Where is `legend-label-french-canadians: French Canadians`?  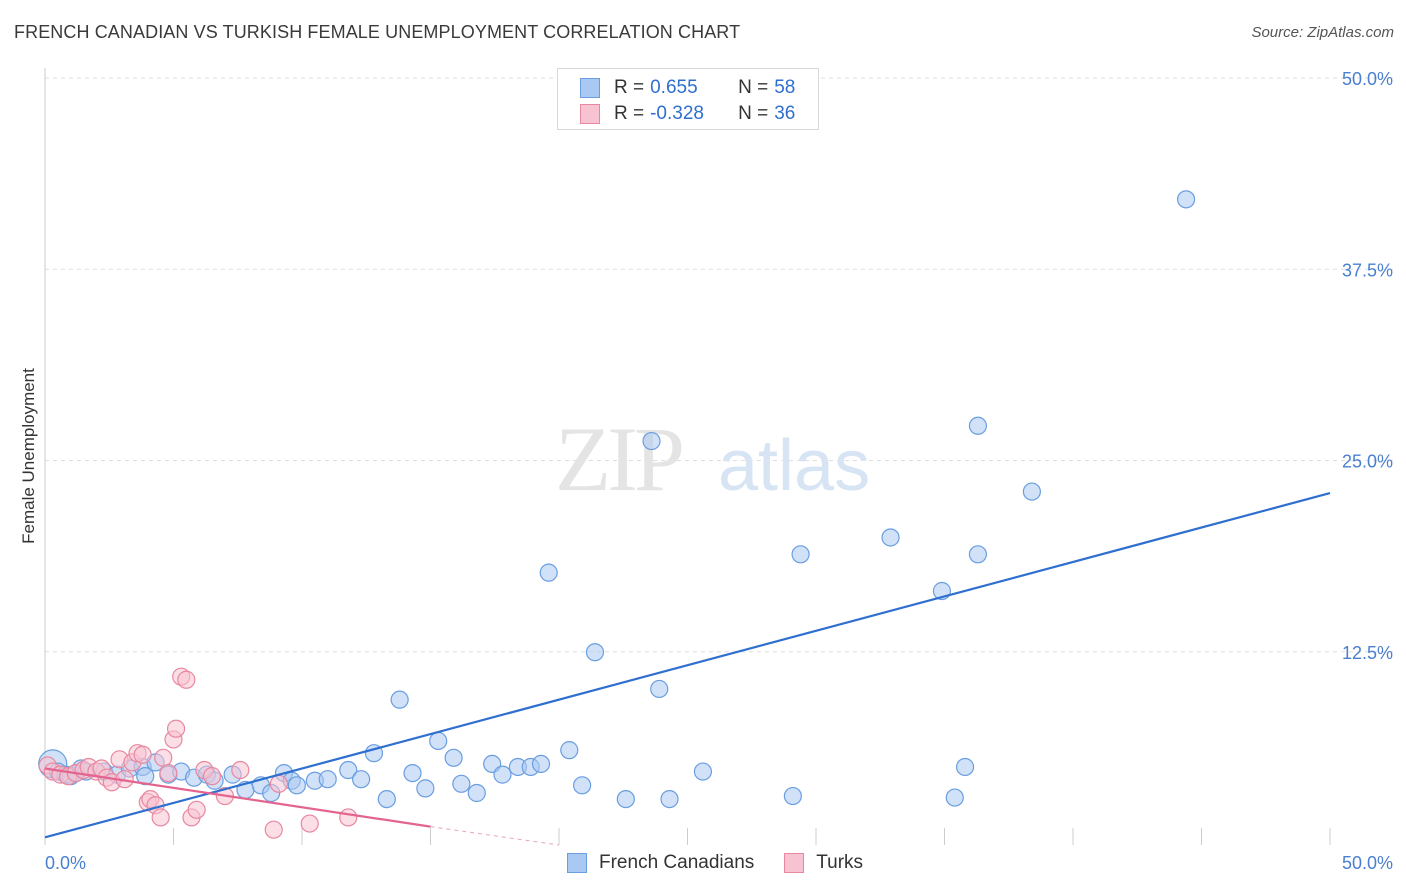 legend-label-french-canadians: French Canadians is located at coordinates (677, 862).